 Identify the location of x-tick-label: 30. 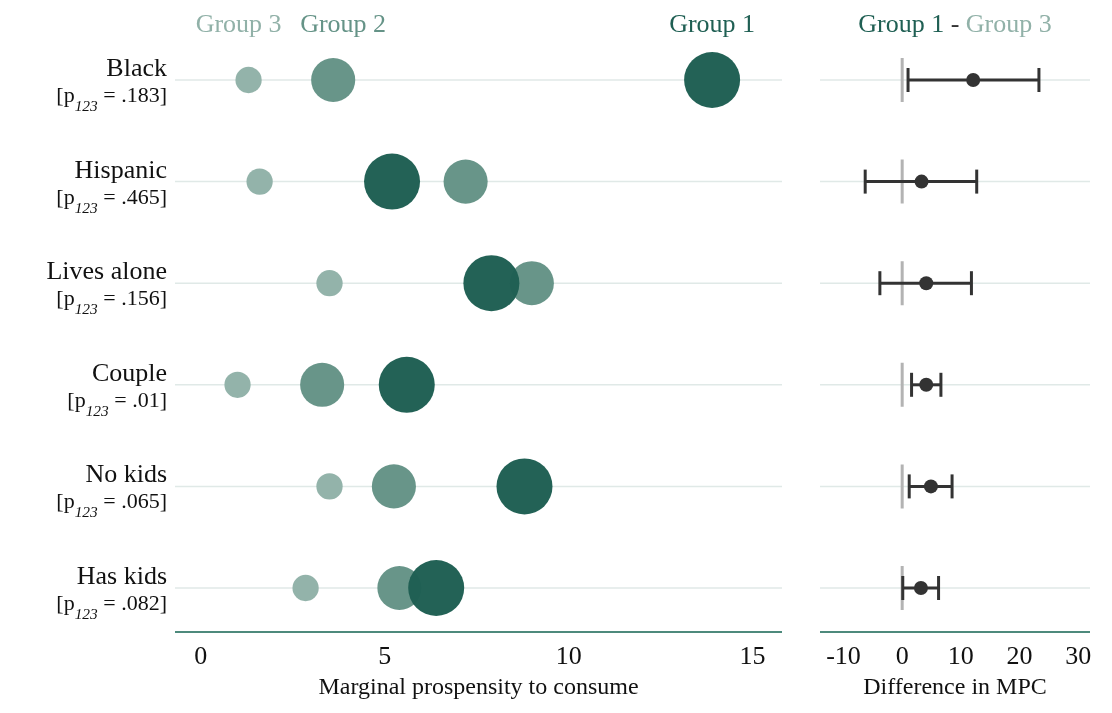
(1078, 655).